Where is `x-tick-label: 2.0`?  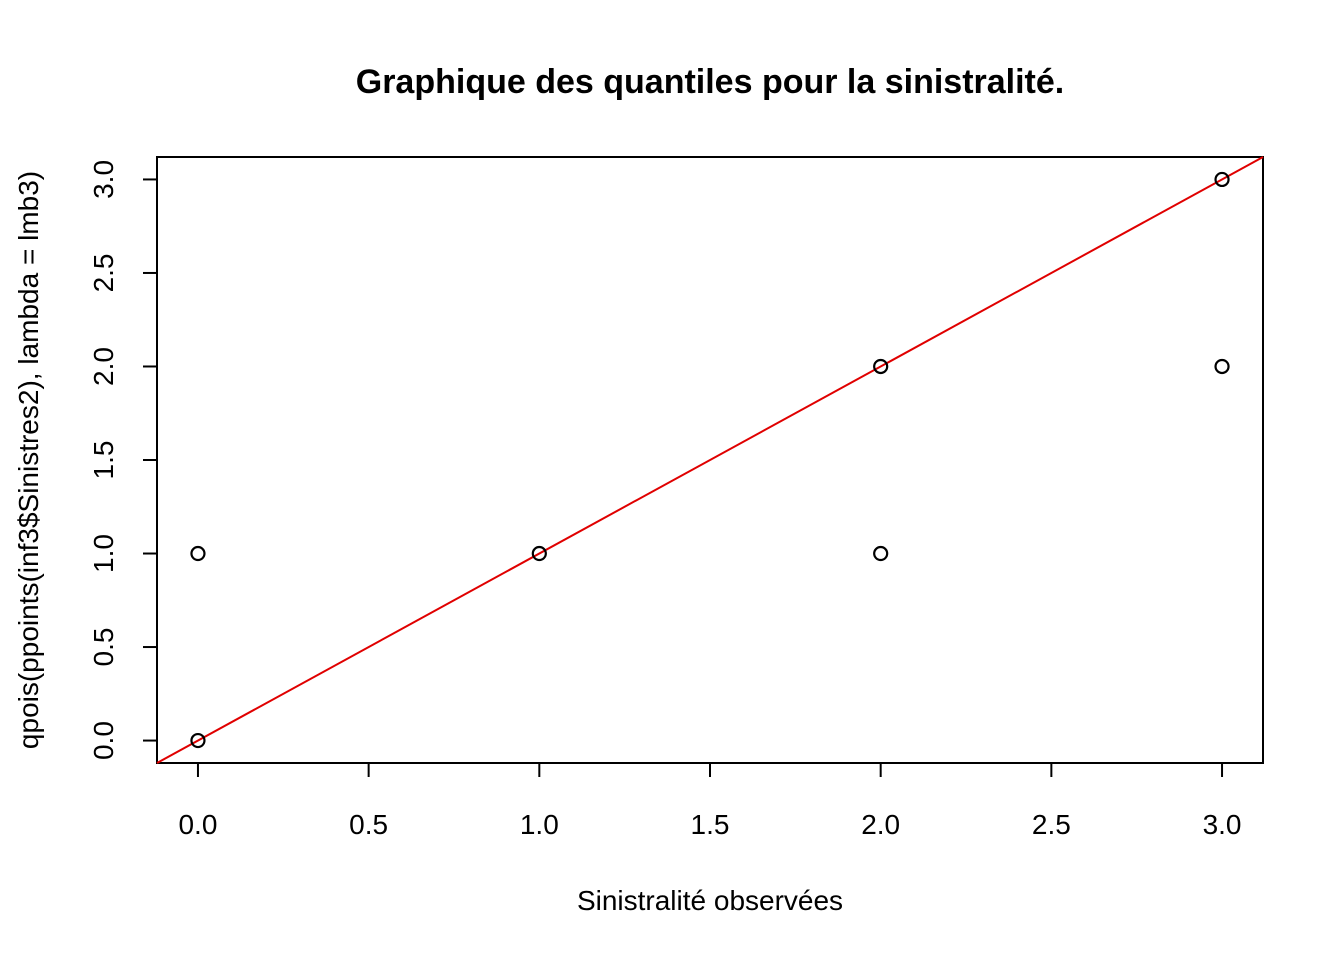
x-tick-label: 2.0 is located at coordinates (880, 824).